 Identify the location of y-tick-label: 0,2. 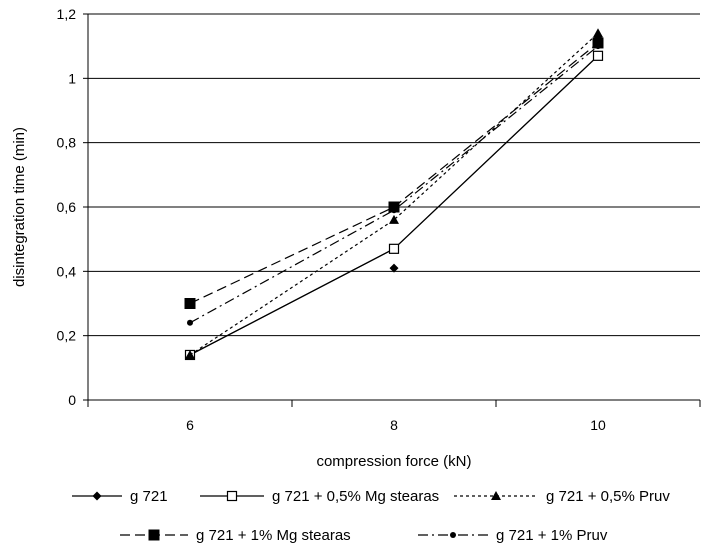
(67, 336).